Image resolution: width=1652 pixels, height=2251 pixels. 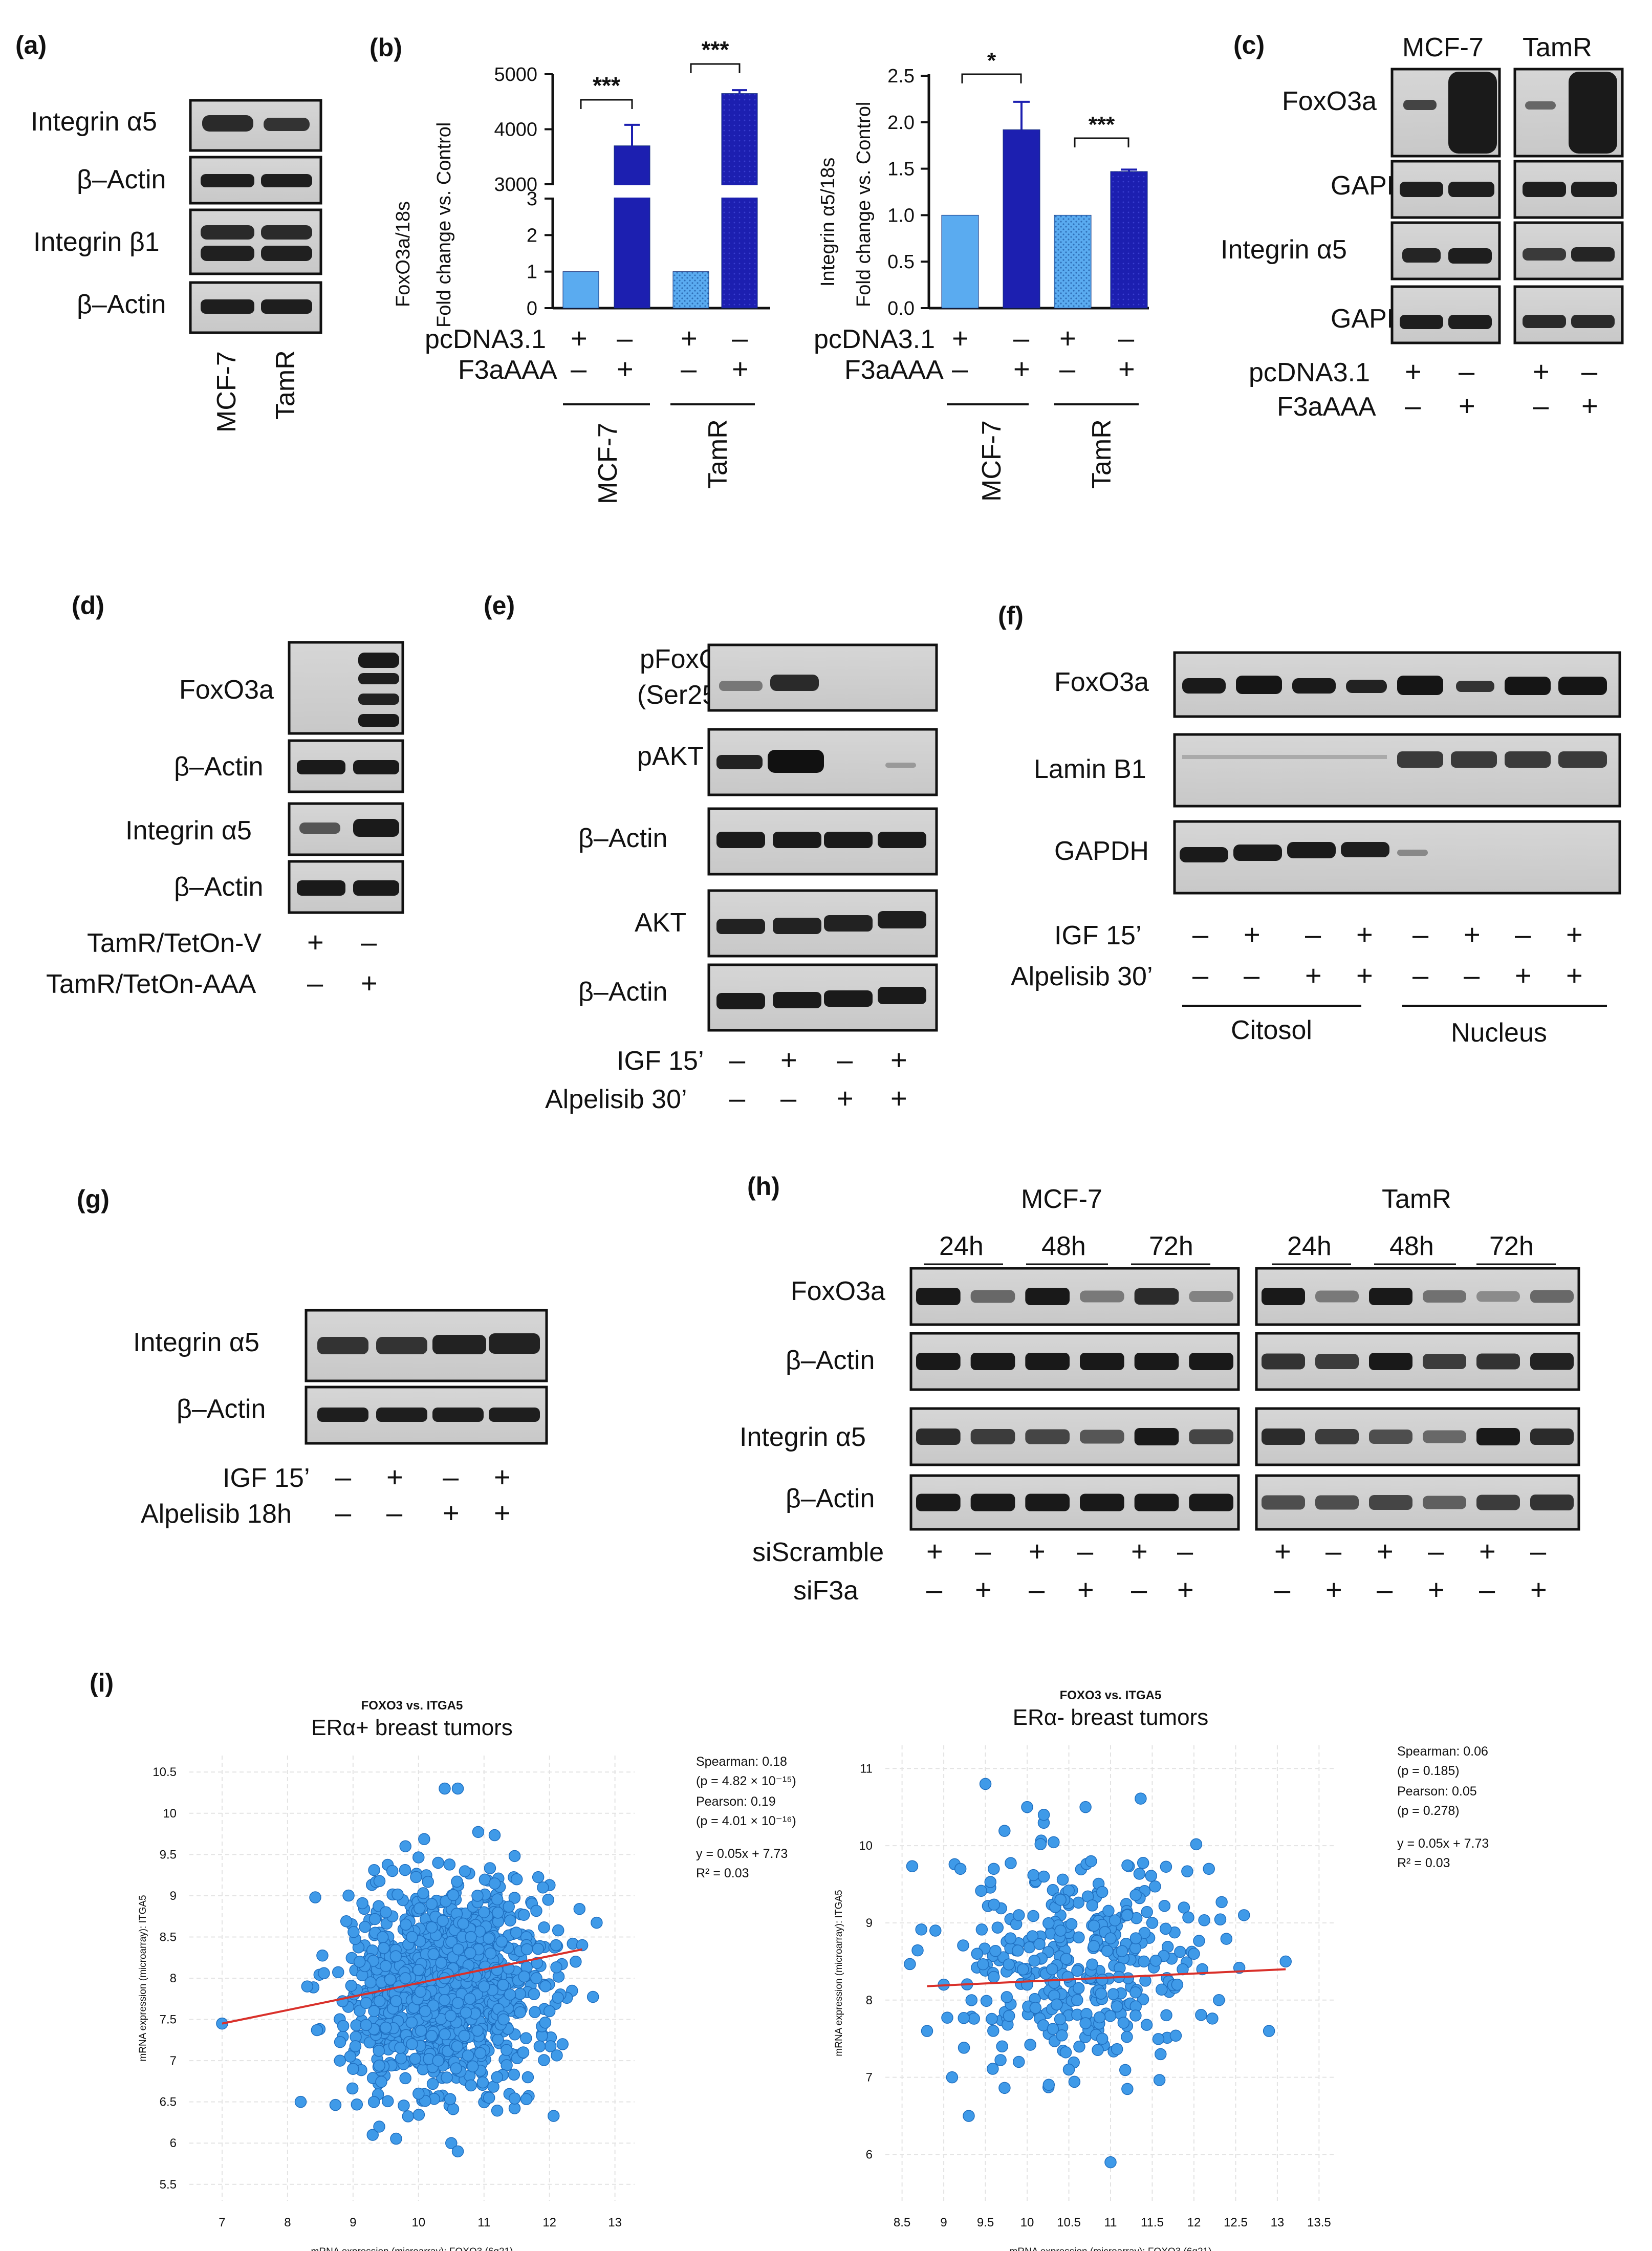 I want to click on row-label-f3a: F3aAAA, so click(x=894, y=370).